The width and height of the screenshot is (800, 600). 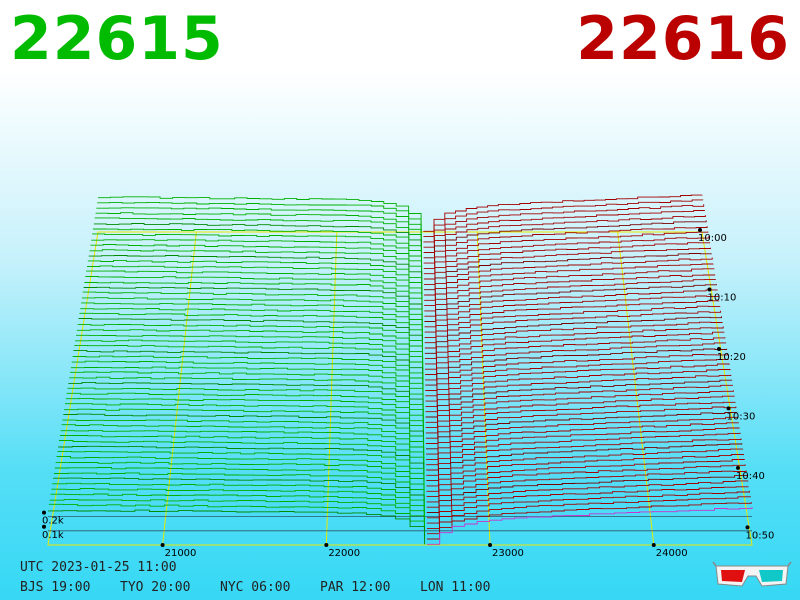 I want to click on time-tick-label: 10:20, so click(x=731, y=357).